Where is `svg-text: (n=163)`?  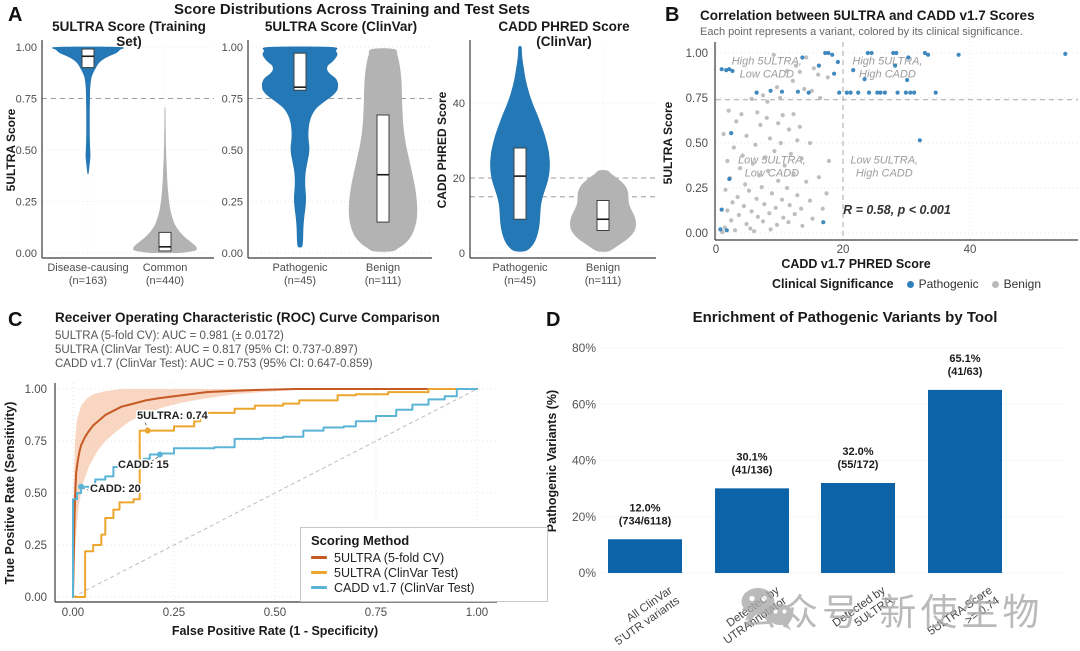 svg-text: (n=163) is located at coordinates (88, 281).